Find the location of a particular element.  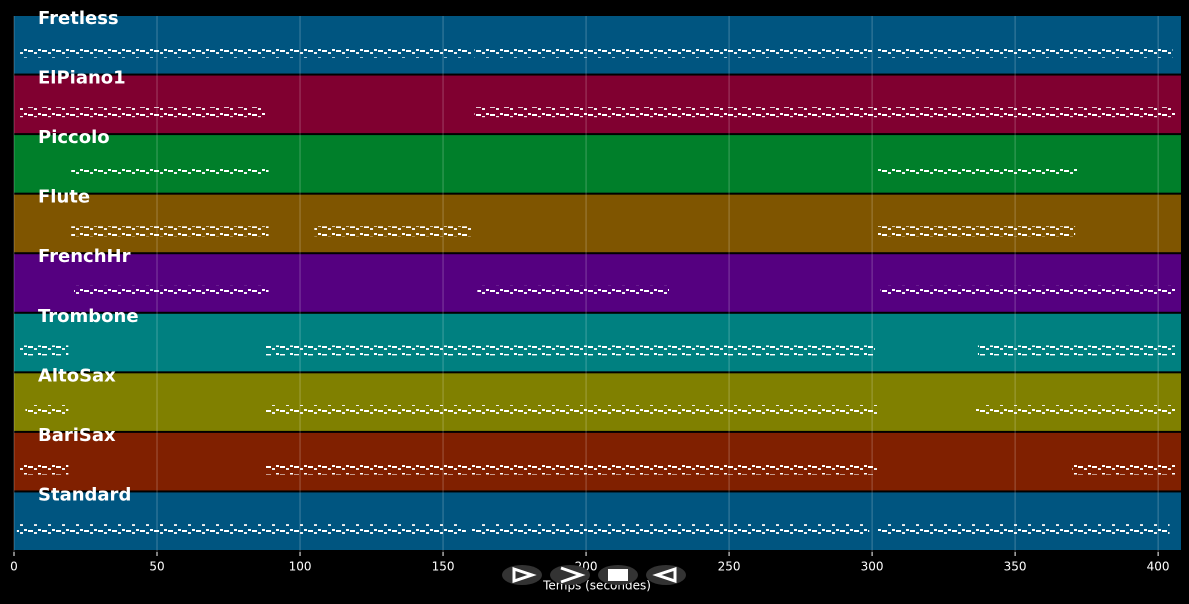

x-tick-label: 0 is located at coordinates (14, 567).